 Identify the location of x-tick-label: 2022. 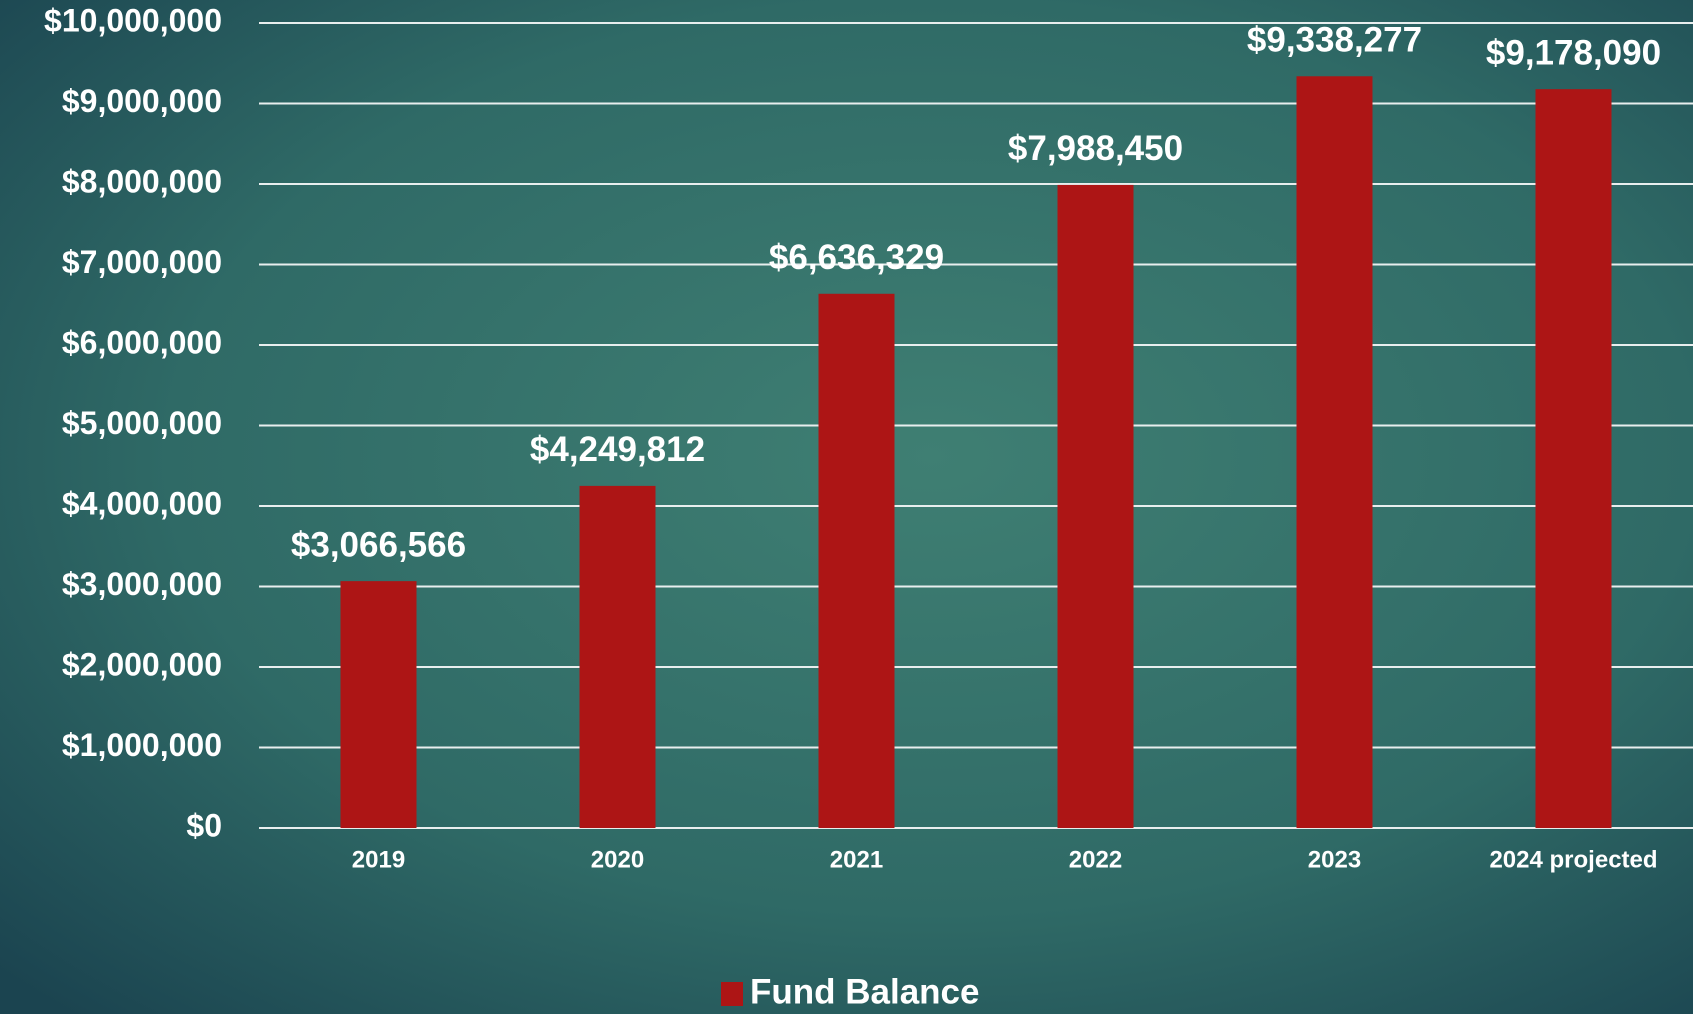
(1095, 859).